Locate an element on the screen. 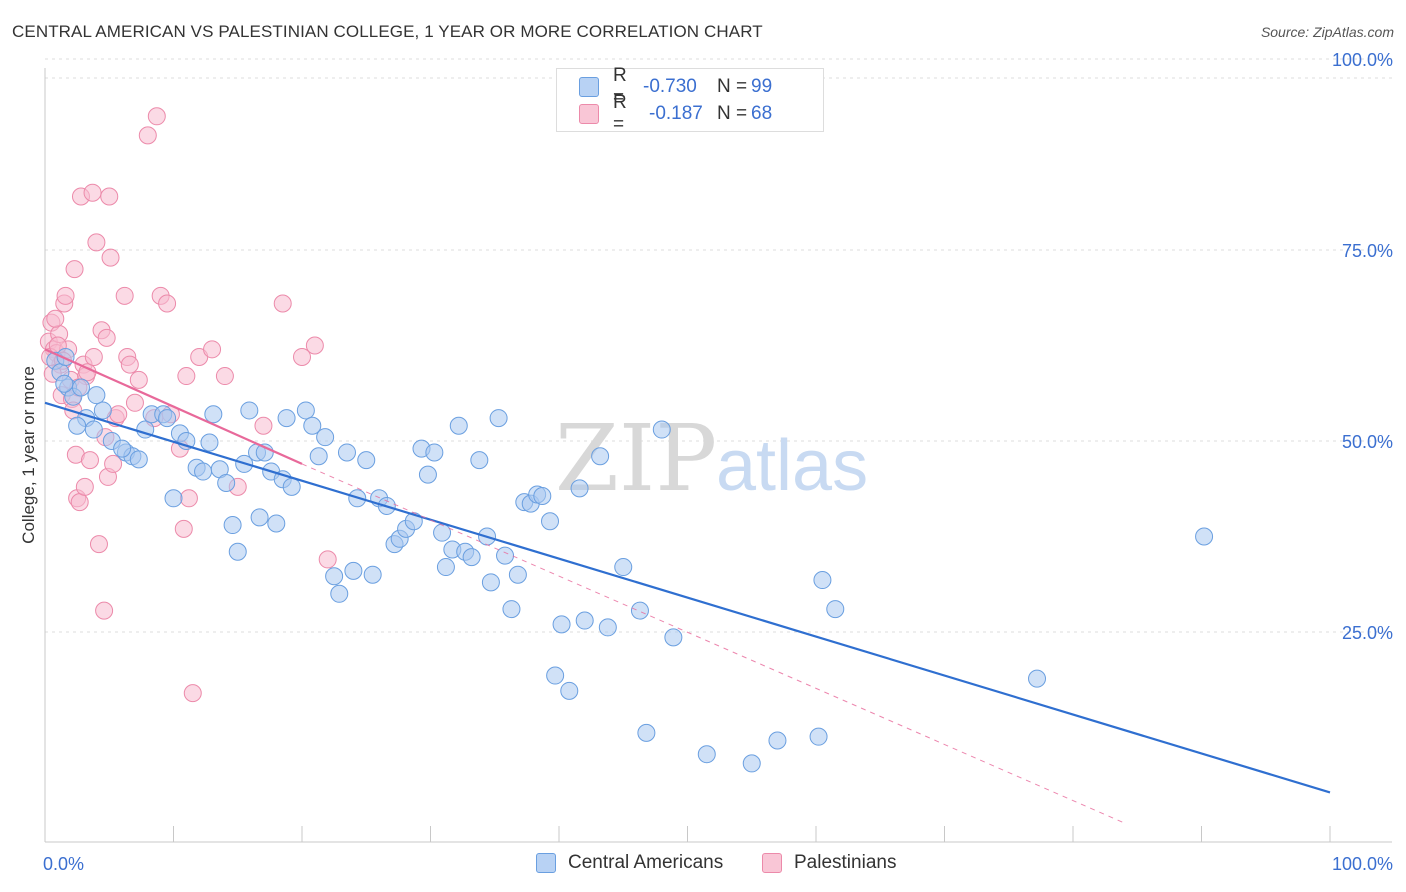 Image resolution: width=1406 pixels, height=892 pixels. correlation-legend: R = -0.730 N = 99 R = -0.187 N = 68 is located at coordinates (690, 100).